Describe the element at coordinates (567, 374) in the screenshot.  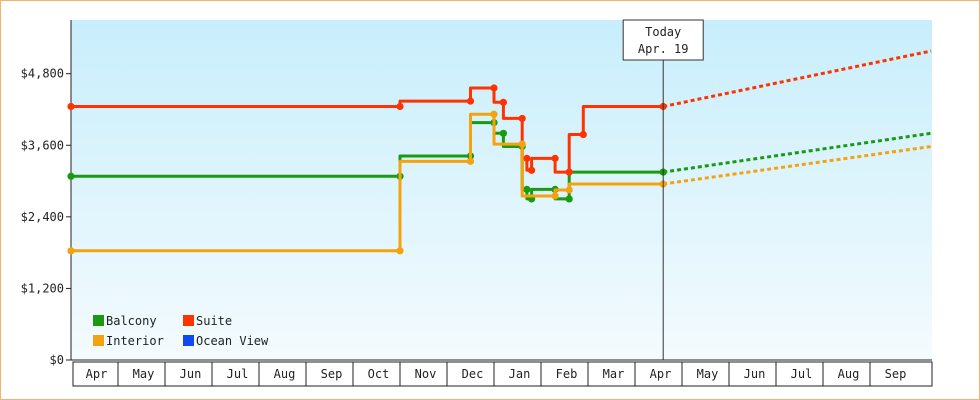
I see `x-tick-label: Feb` at that location.